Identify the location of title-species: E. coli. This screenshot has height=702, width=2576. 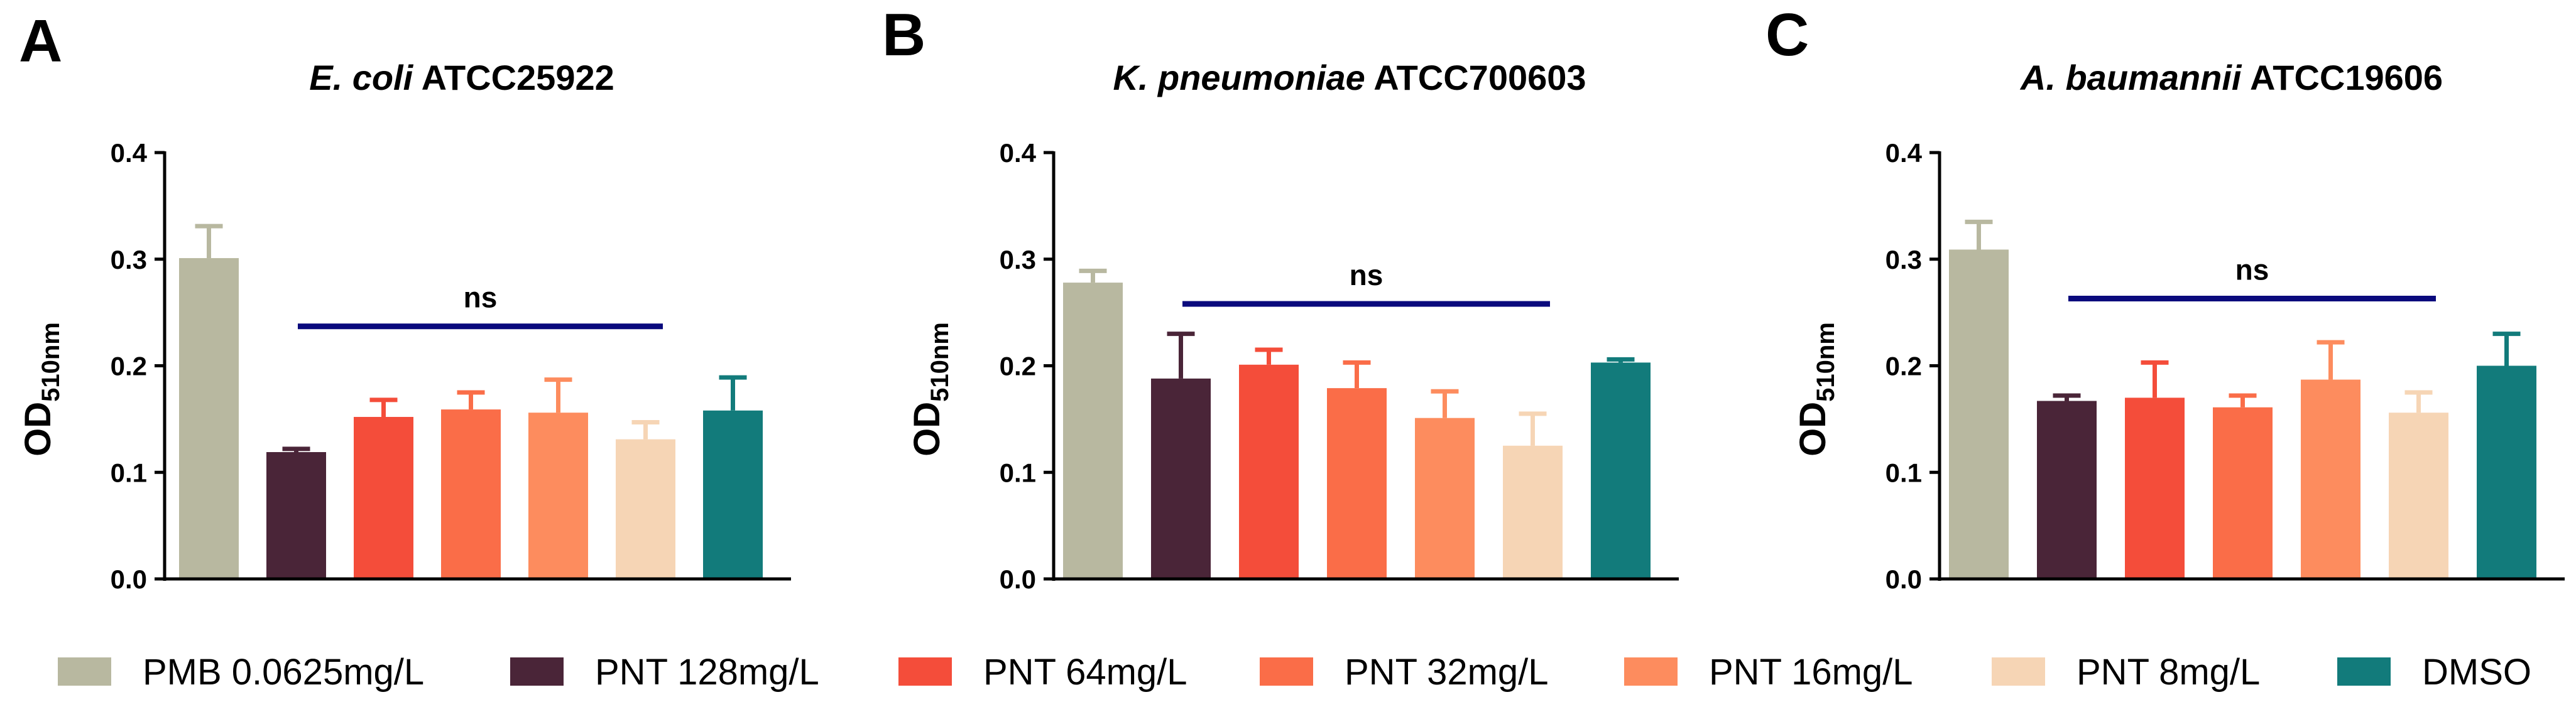
(361, 77).